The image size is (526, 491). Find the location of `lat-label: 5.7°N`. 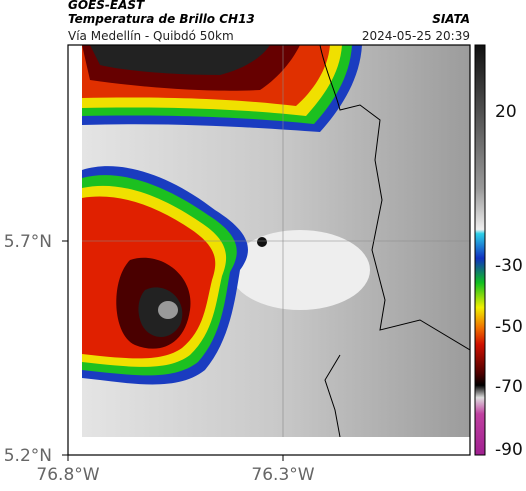

lat-label: 5.7°N is located at coordinates (28, 242).